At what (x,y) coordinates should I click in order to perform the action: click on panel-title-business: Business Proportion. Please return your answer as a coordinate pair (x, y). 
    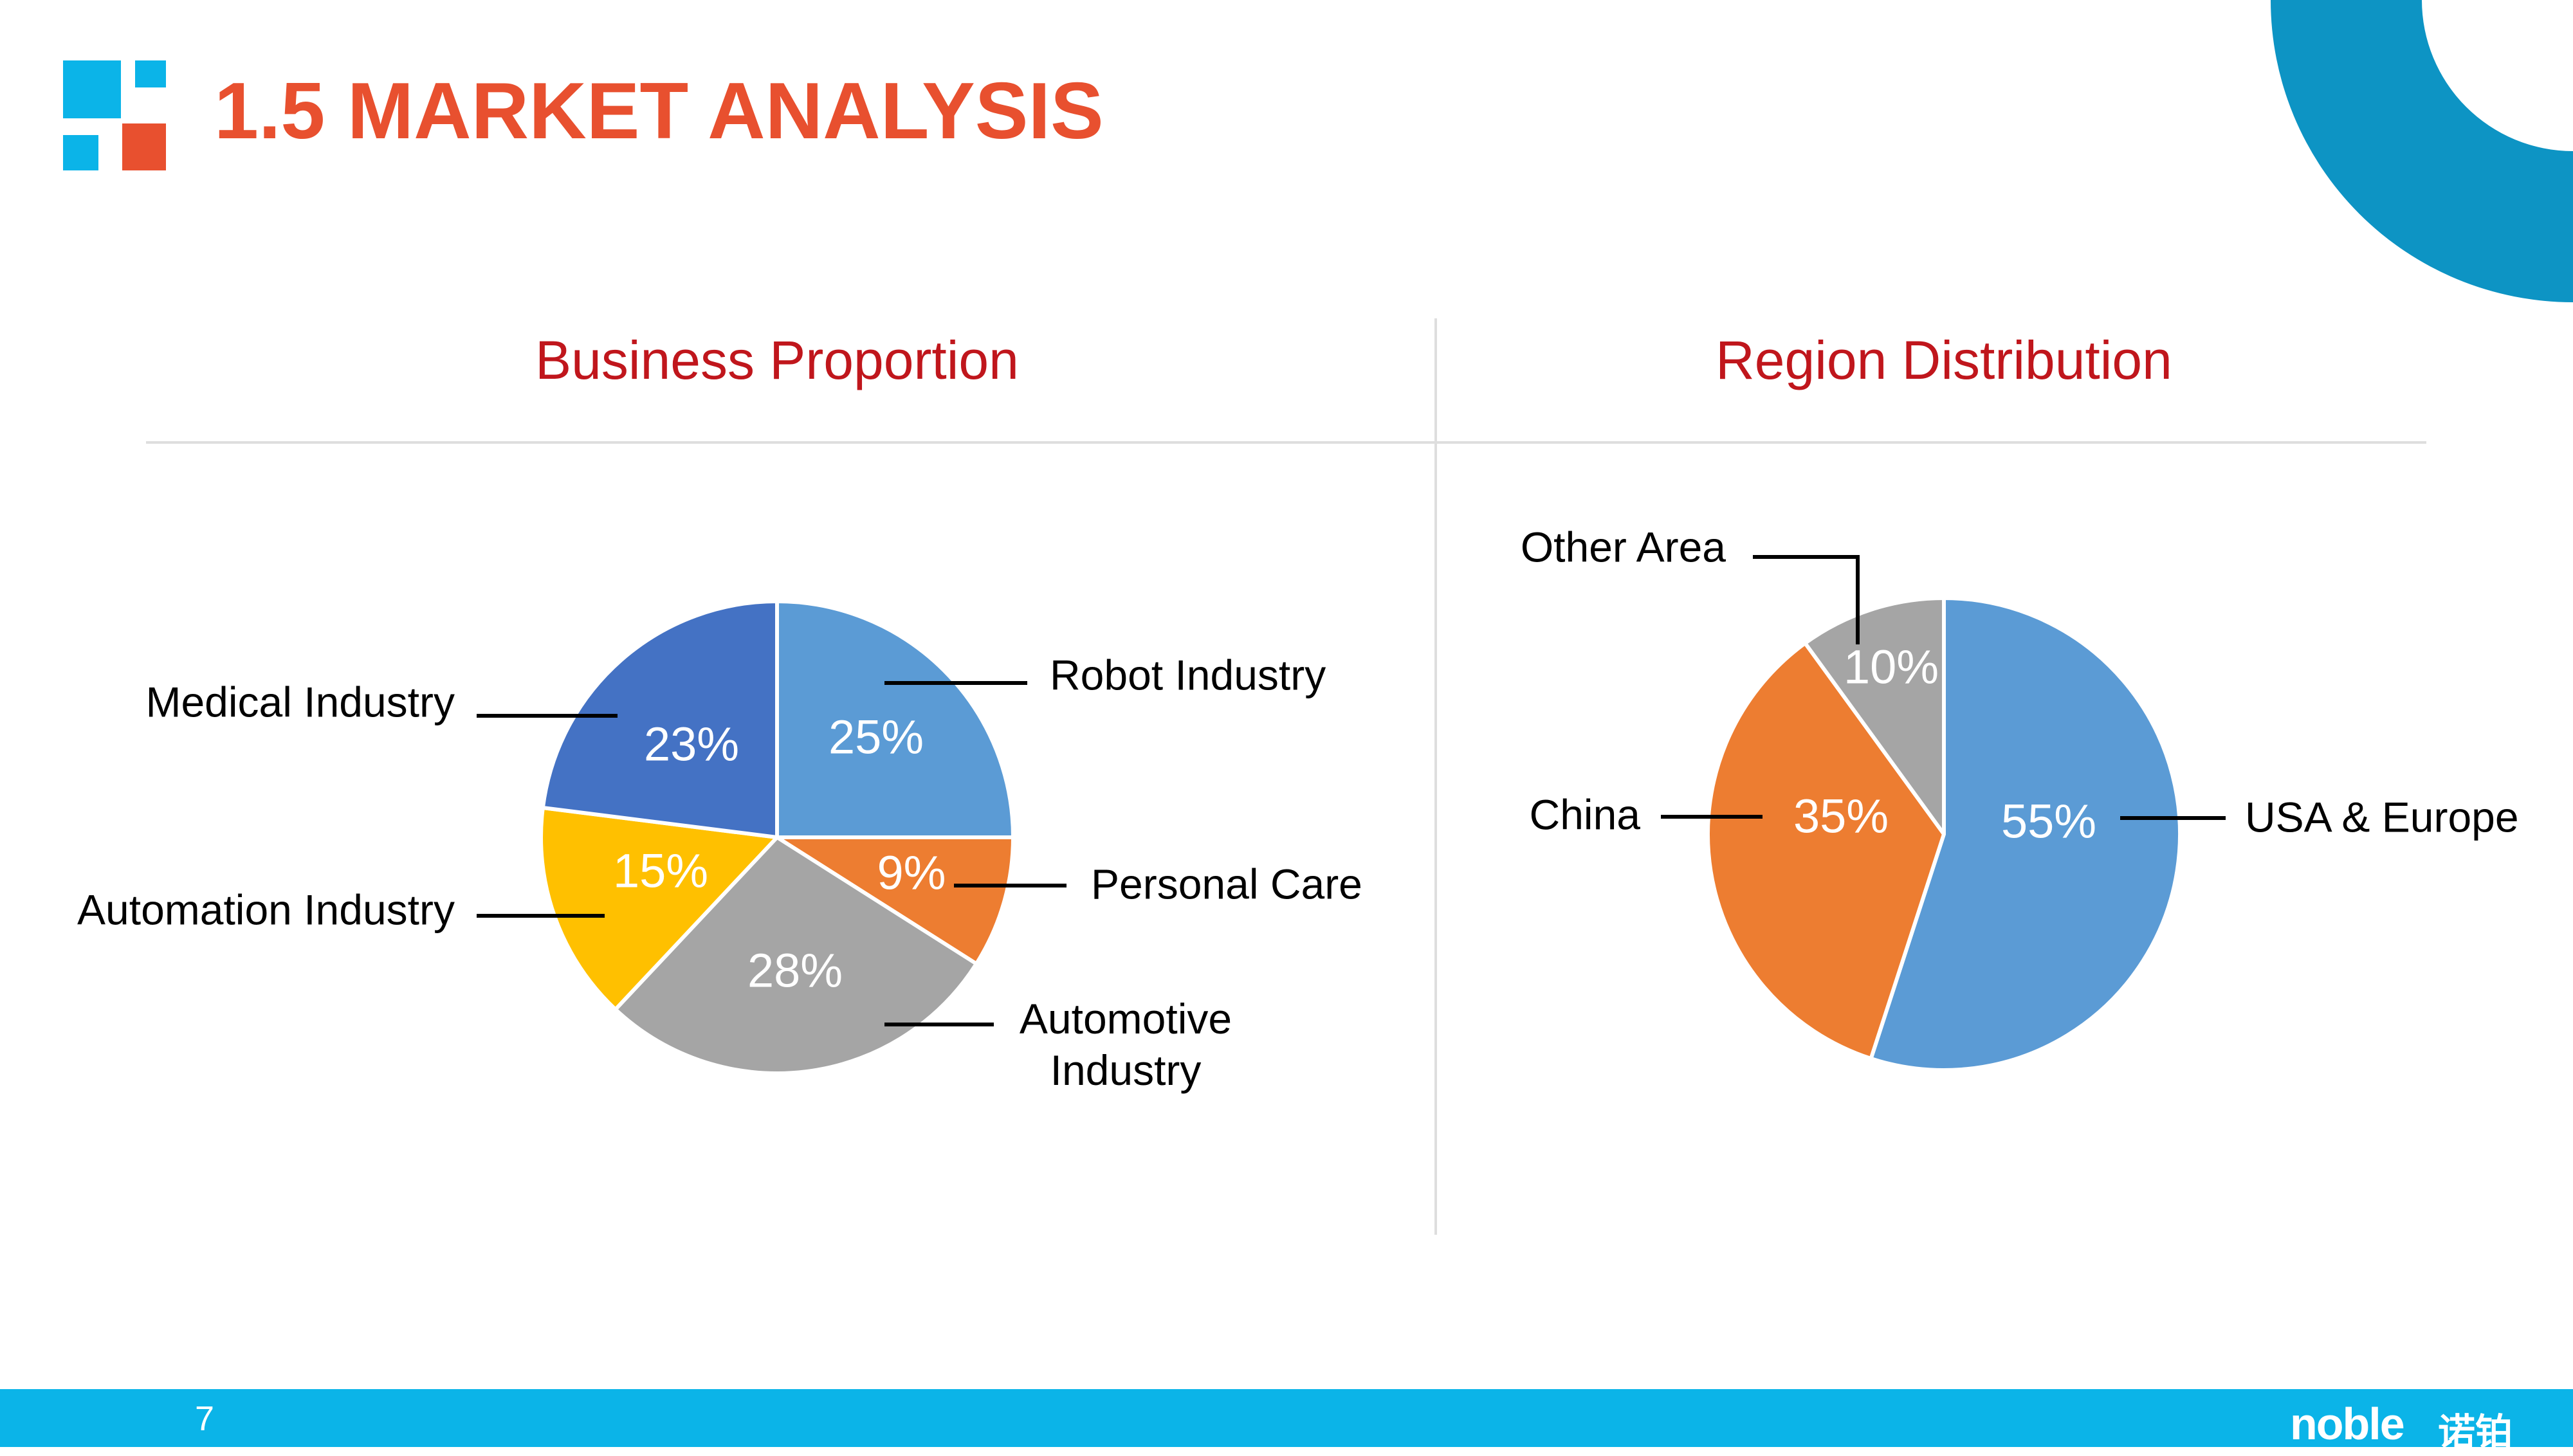
    Looking at the image, I should click on (777, 360).